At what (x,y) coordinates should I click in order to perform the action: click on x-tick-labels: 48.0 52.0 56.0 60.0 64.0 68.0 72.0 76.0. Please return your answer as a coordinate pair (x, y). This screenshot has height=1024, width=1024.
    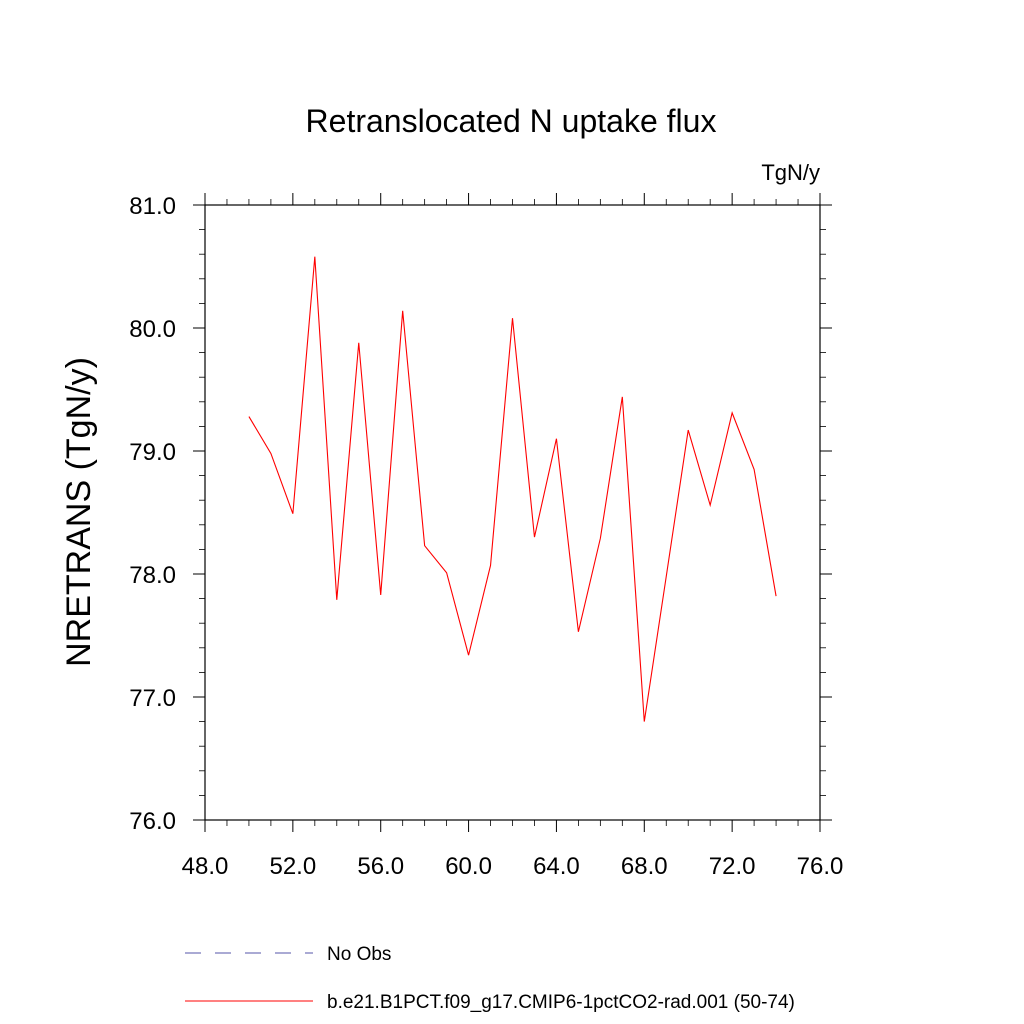
    Looking at the image, I should click on (513, 866).